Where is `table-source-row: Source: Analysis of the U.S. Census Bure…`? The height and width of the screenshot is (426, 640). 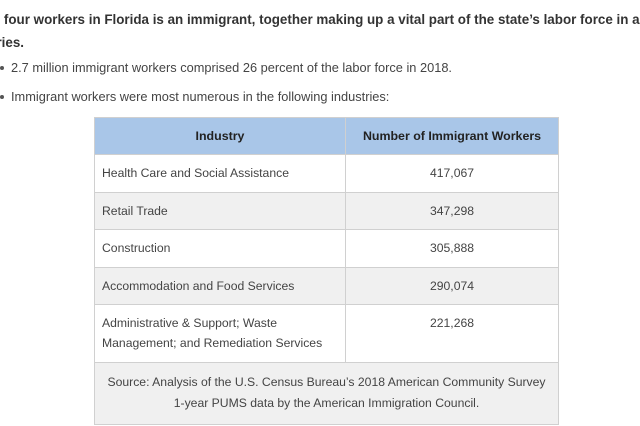
table-source-row: Source: Analysis of the U.S. Census Bure… is located at coordinates (326, 393).